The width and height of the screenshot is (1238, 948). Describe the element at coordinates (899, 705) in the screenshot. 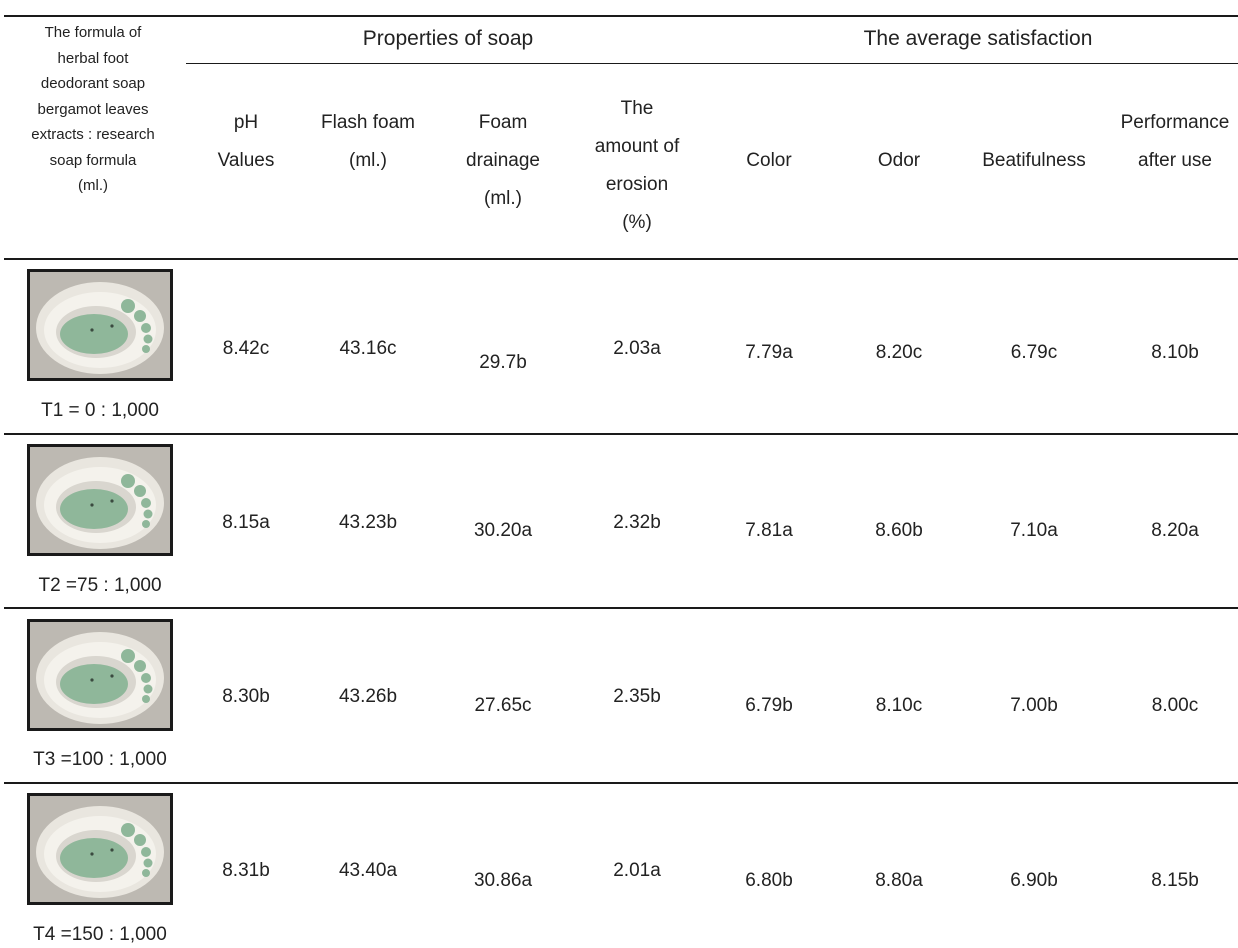

I see `cell-odor-t3: 8.10c` at that location.